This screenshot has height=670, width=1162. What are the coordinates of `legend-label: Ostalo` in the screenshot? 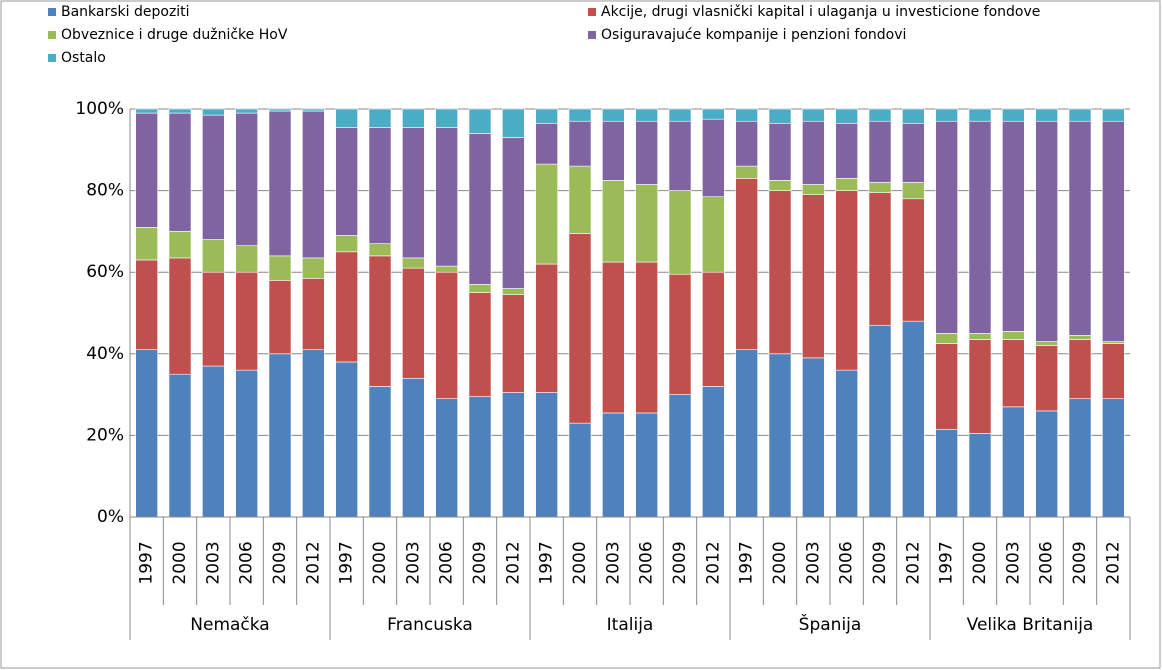 It's located at (83, 58).